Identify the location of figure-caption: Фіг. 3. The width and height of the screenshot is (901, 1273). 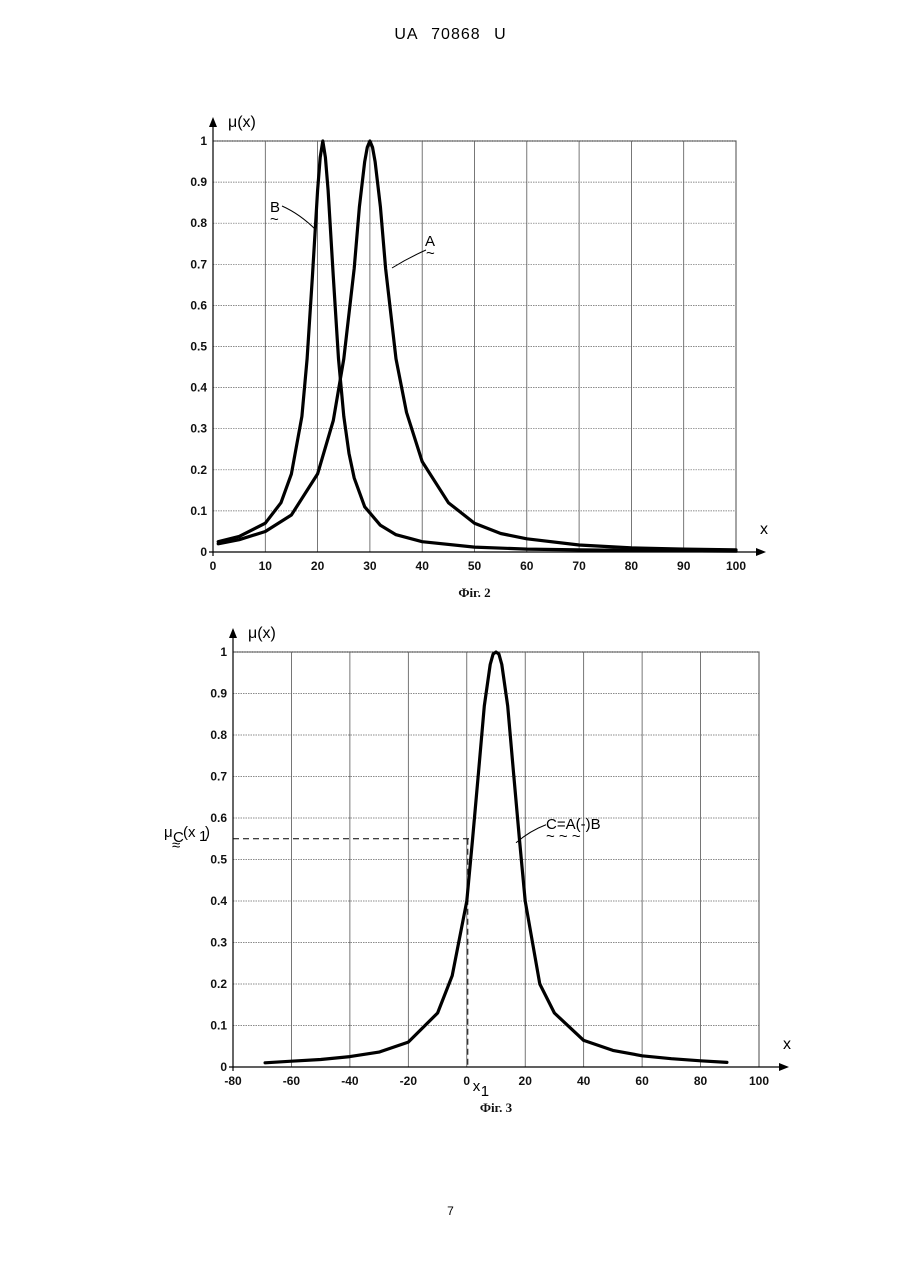
(496, 1107).